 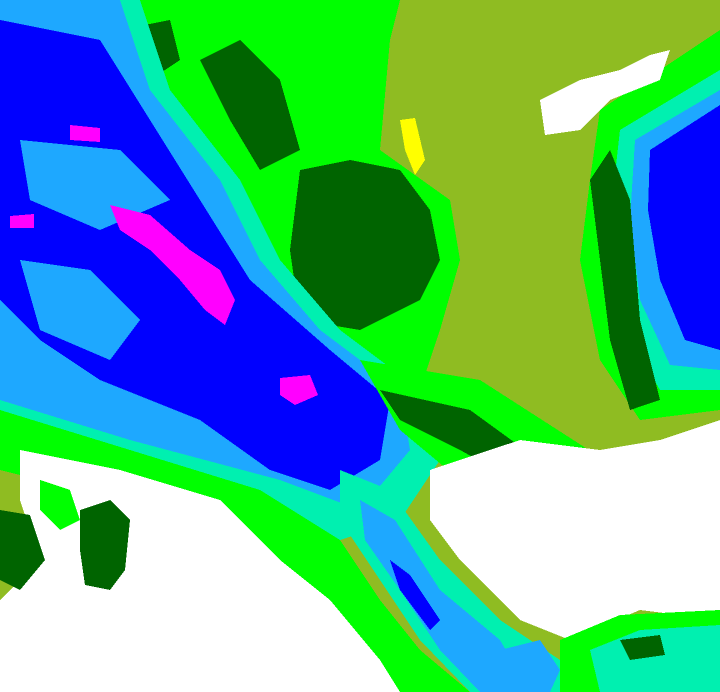 I want to click on blue-streak-south, so click(x=415, y=595).